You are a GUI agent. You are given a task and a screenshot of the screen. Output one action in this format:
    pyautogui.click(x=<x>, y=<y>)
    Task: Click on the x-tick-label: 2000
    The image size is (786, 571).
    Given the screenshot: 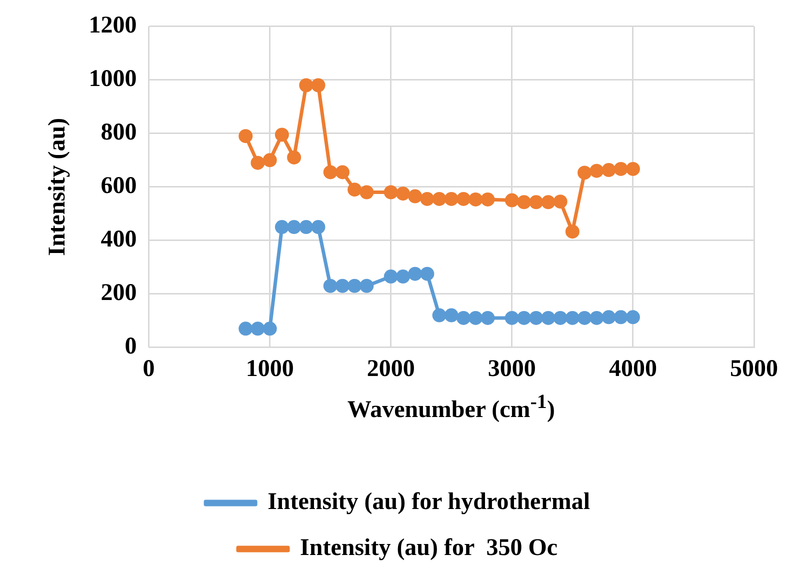 What is the action you would take?
    pyautogui.click(x=390, y=369)
    